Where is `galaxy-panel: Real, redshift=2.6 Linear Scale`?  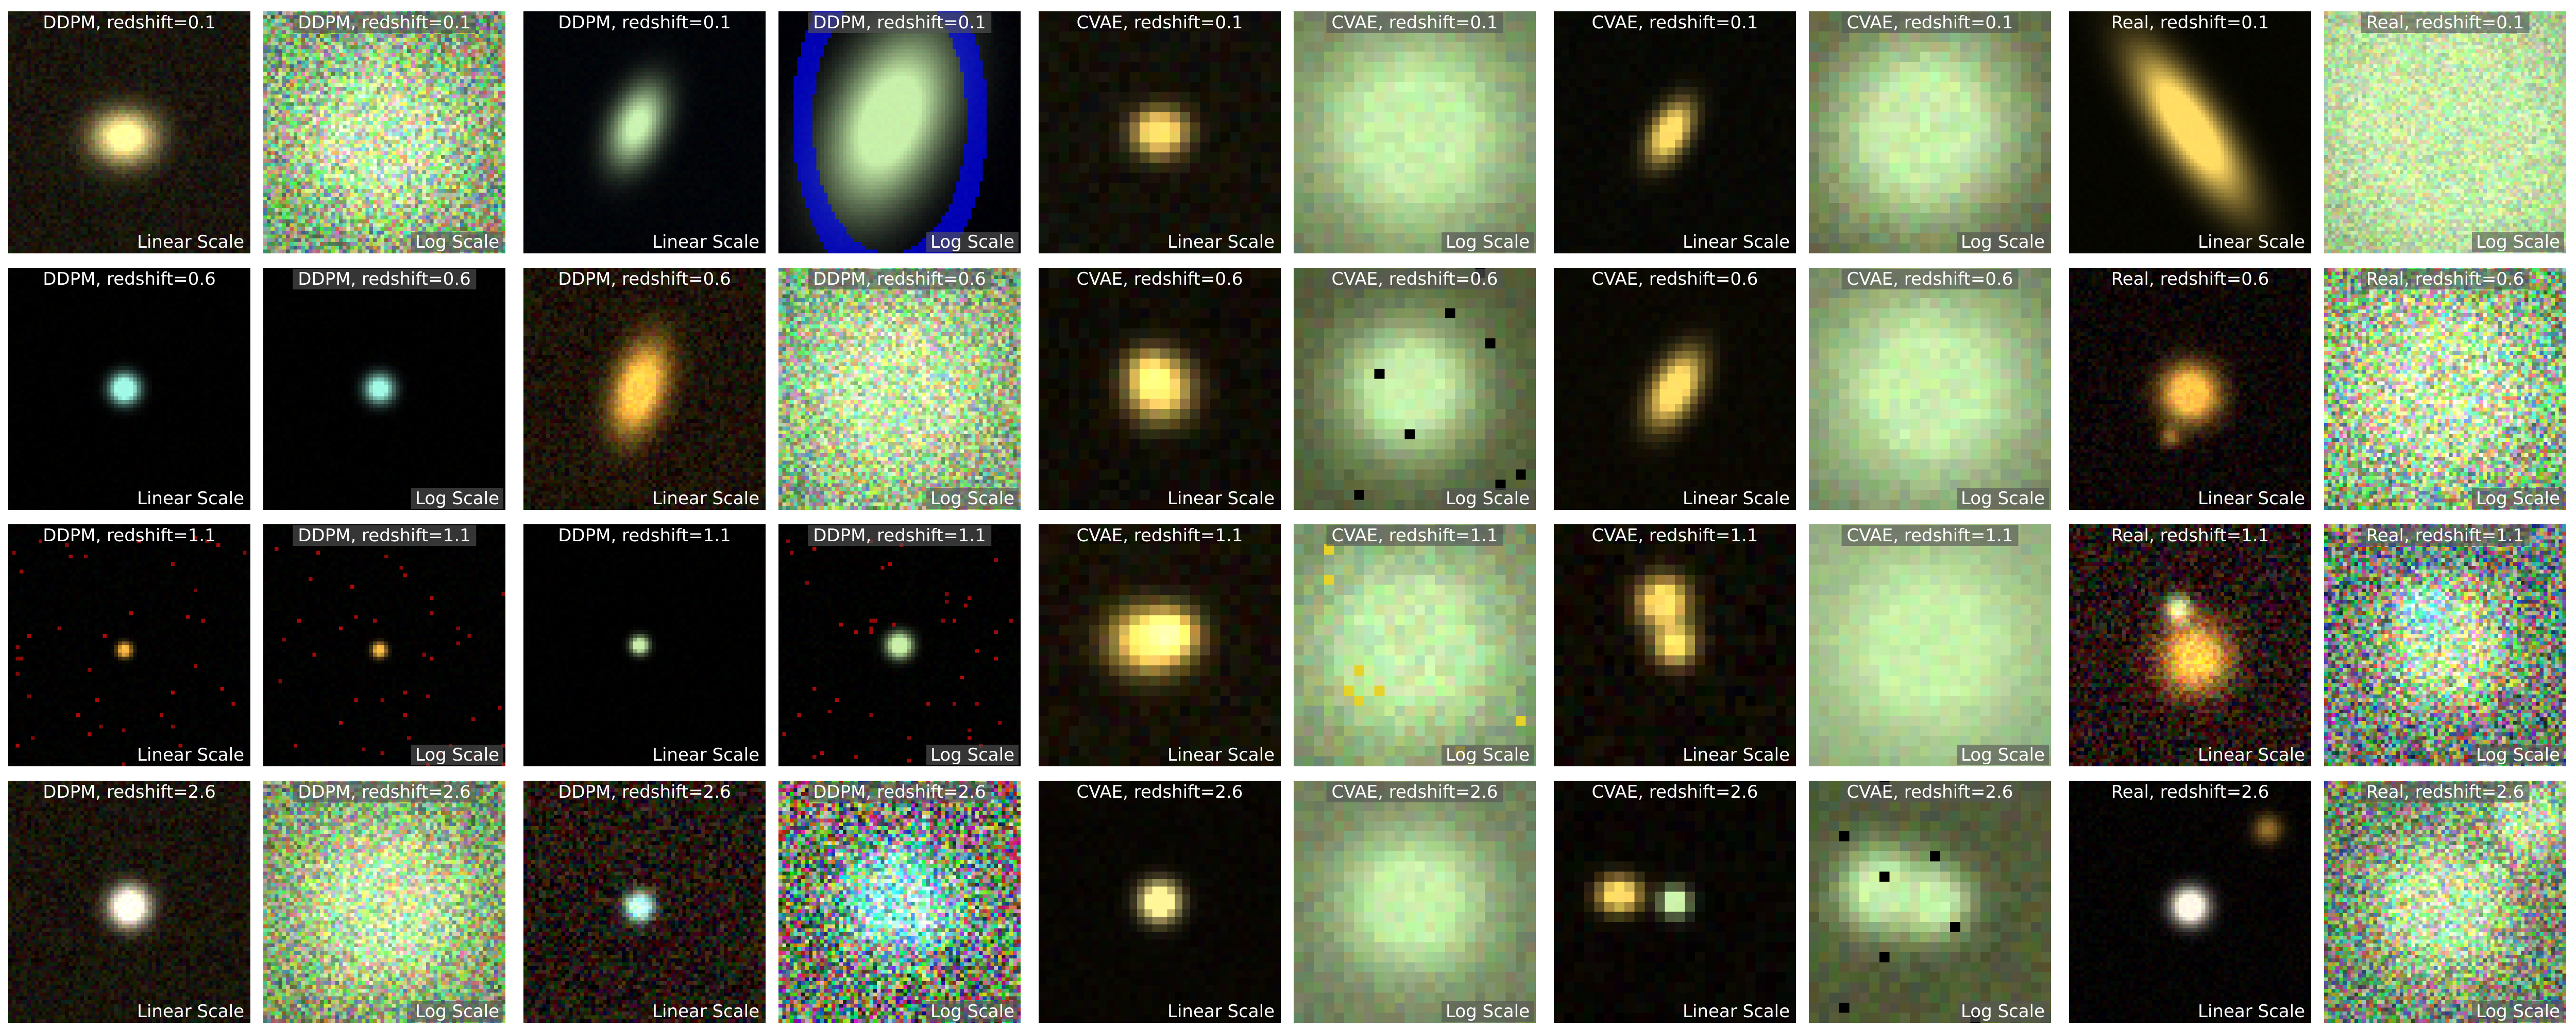
galaxy-panel: Real, redshift=2.6 Linear Scale is located at coordinates (2190, 902).